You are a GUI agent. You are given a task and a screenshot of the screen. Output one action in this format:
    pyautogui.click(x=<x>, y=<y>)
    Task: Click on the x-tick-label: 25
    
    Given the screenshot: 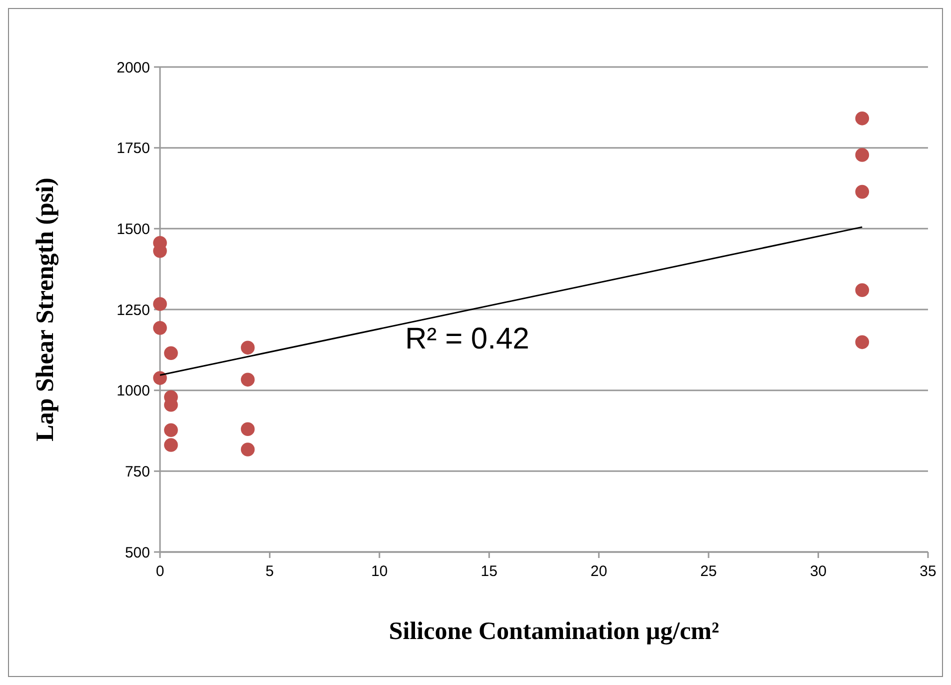 What is the action you would take?
    pyautogui.click(x=708, y=571)
    